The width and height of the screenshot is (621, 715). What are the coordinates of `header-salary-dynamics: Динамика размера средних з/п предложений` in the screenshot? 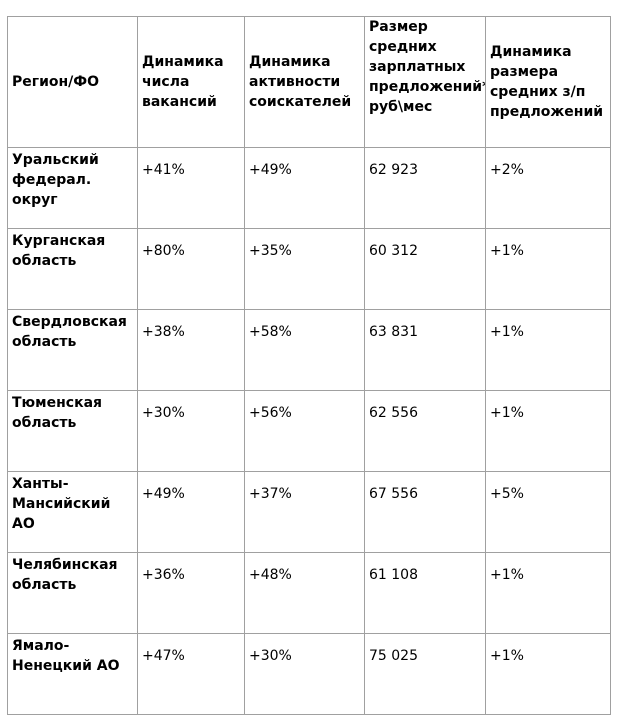 It's located at (548, 82).